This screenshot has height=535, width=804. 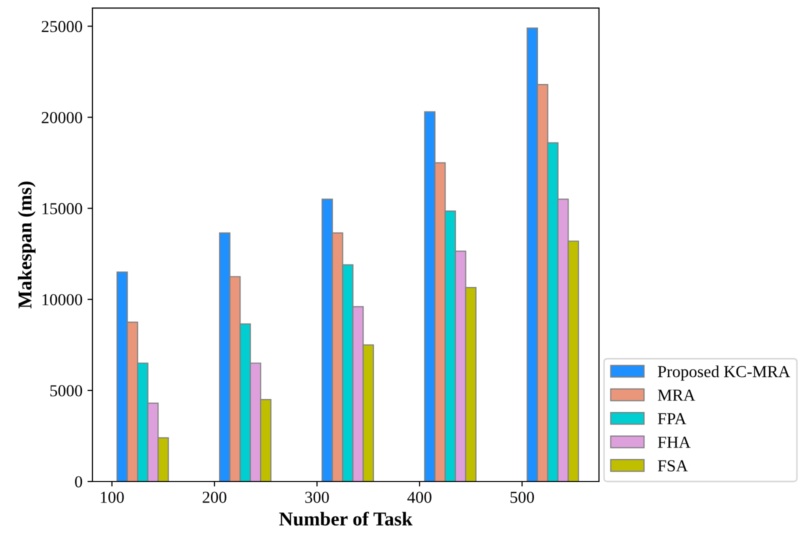 What do you see at coordinates (673, 466) in the screenshot?
I see `legend-label: FSA` at bounding box center [673, 466].